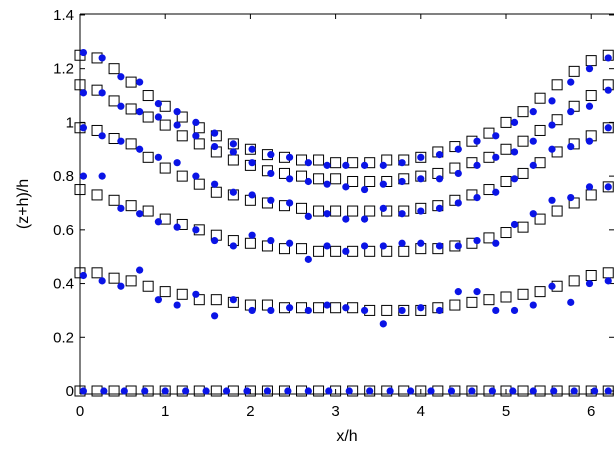 This screenshot has height=450, width=614. Describe the element at coordinates (591, 411) in the screenshot. I see `x-tick-label: 6` at that location.